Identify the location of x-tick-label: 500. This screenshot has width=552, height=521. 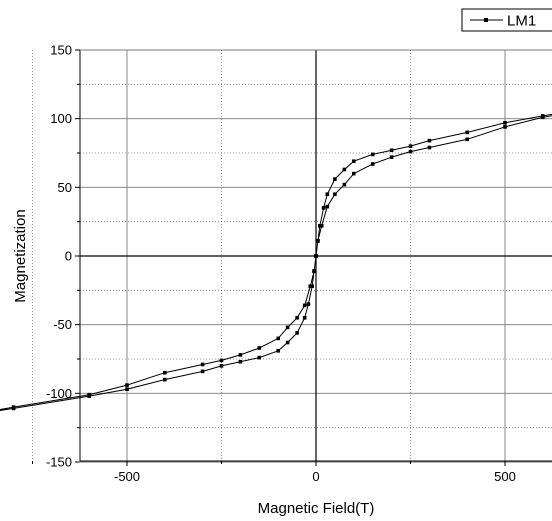
(505, 476).